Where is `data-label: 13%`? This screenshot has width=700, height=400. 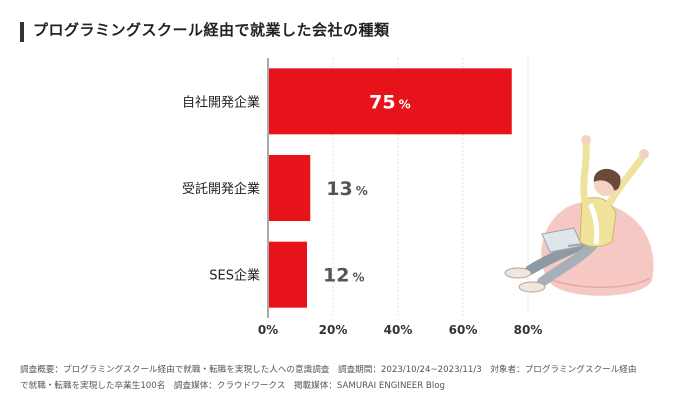
data-label: 13% is located at coordinates (346, 189).